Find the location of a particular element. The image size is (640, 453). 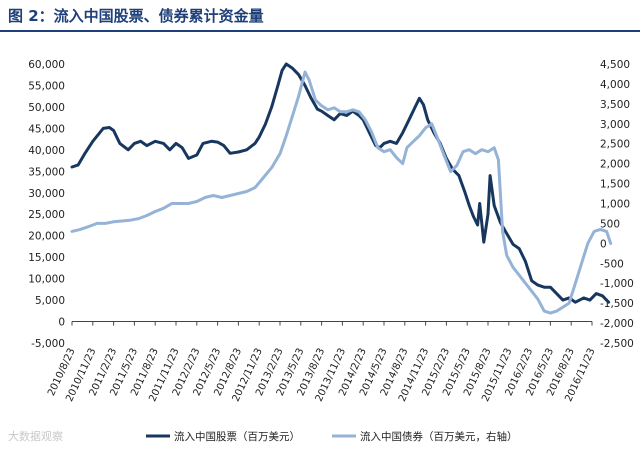

y-right-tick-label: 4,000 is located at coordinates (615, 85).